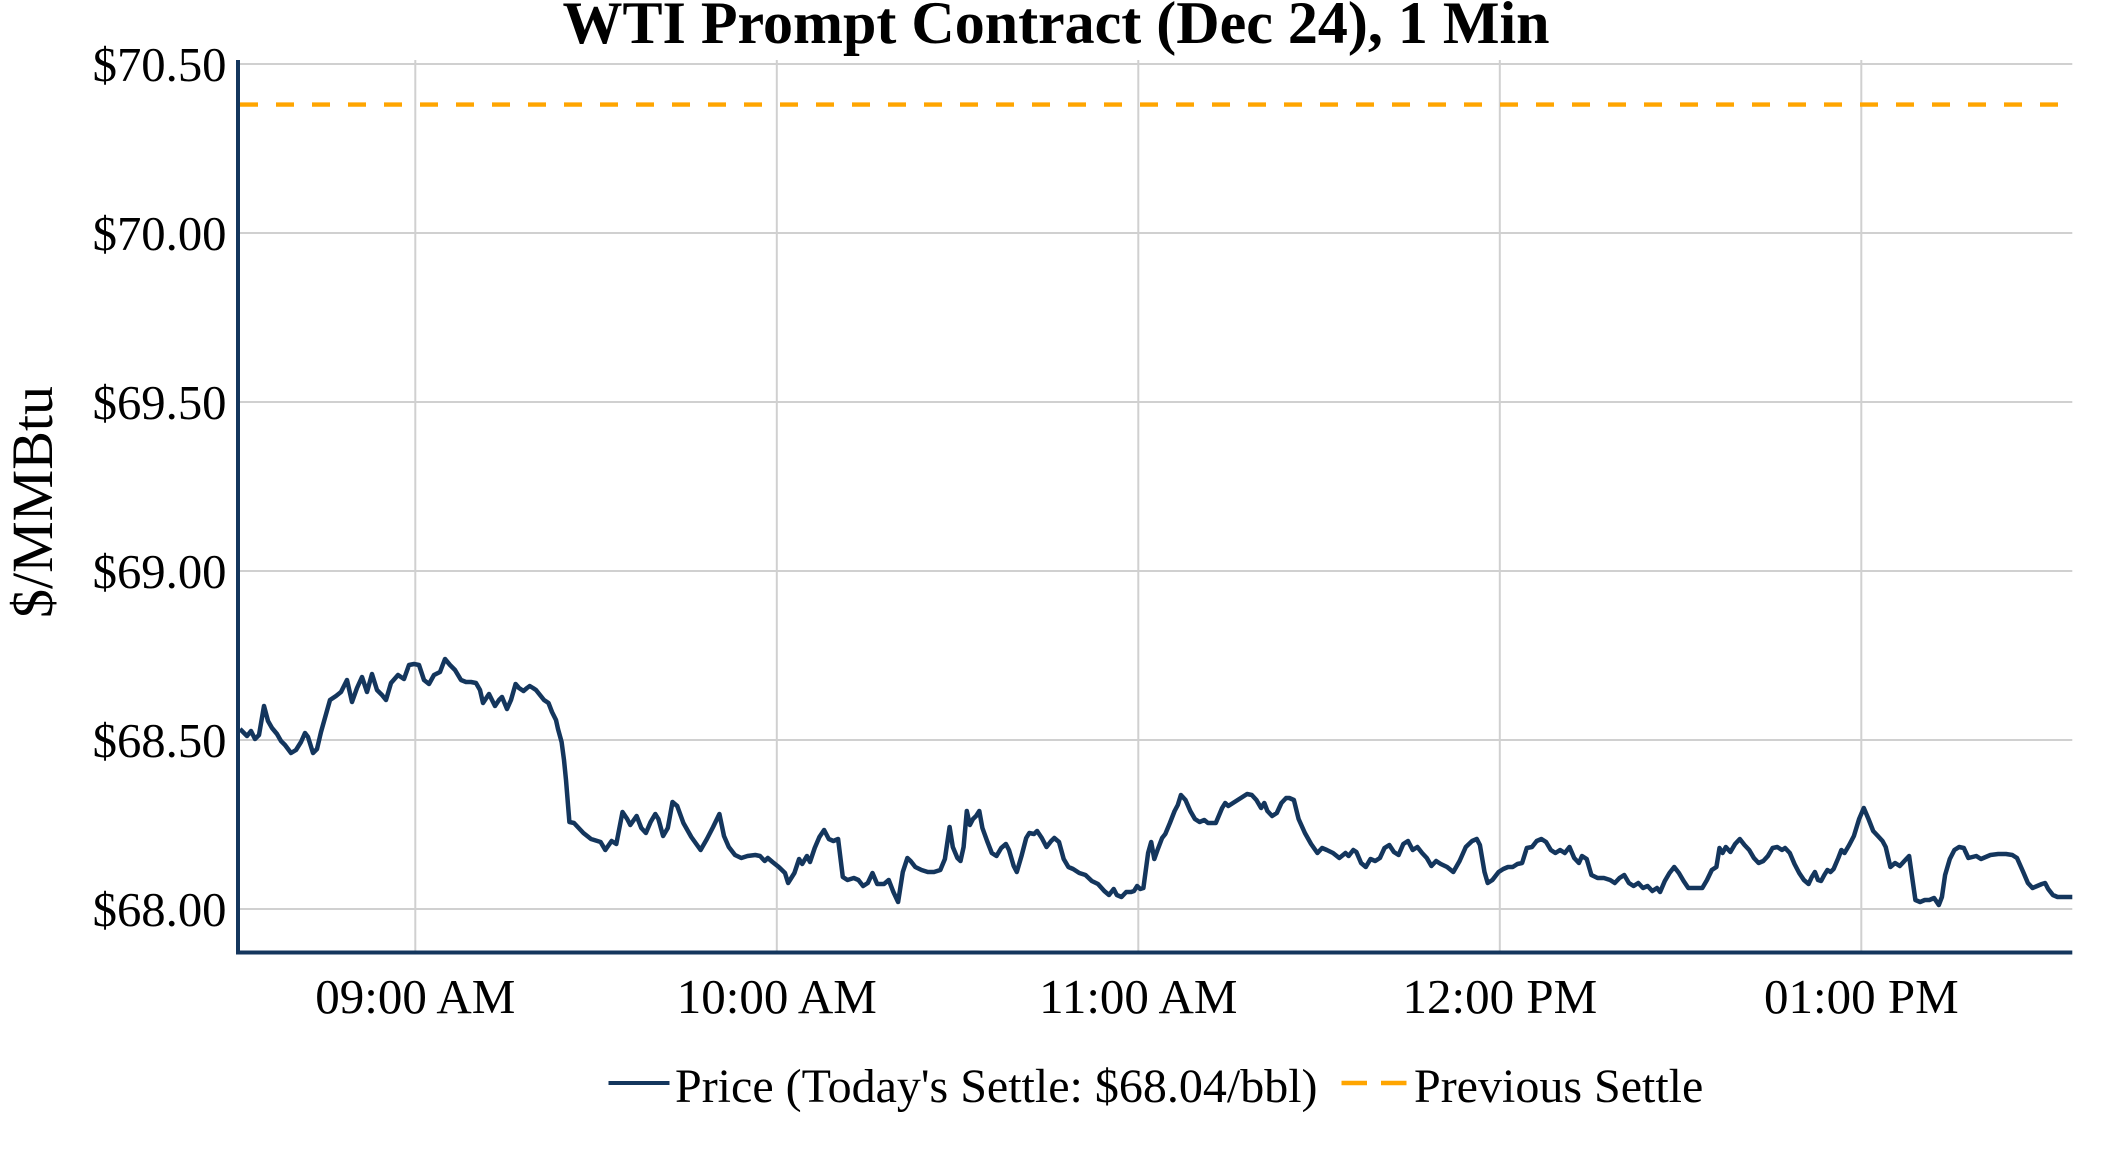  What do you see at coordinates (160, 741) in the screenshot?
I see `svg-text: $68.50` at bounding box center [160, 741].